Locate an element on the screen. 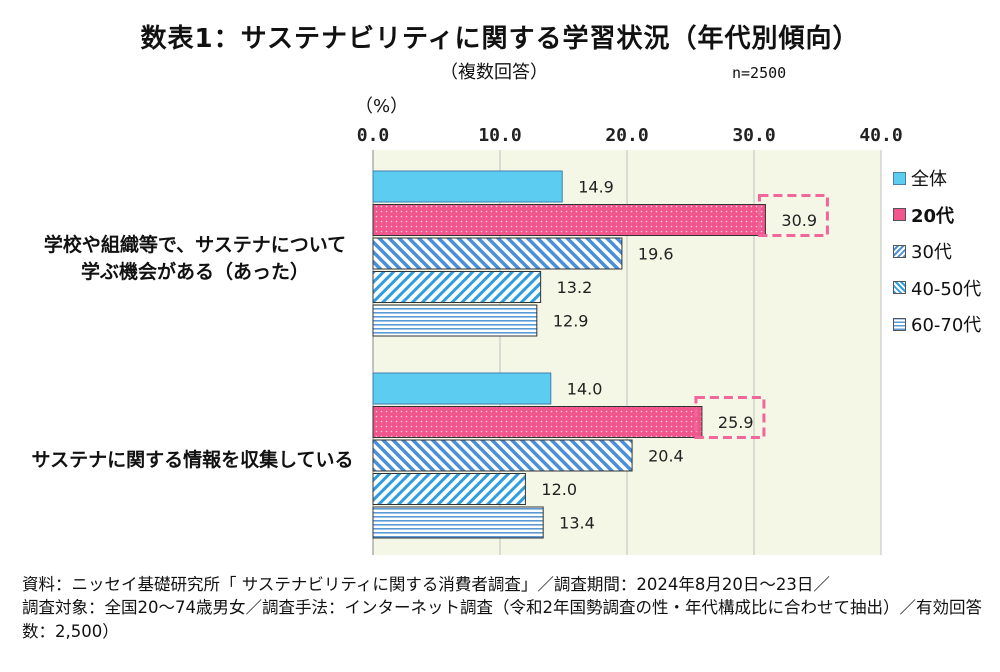 This screenshot has width=1000, height=672. value-label: 30.9 is located at coordinates (799, 220).